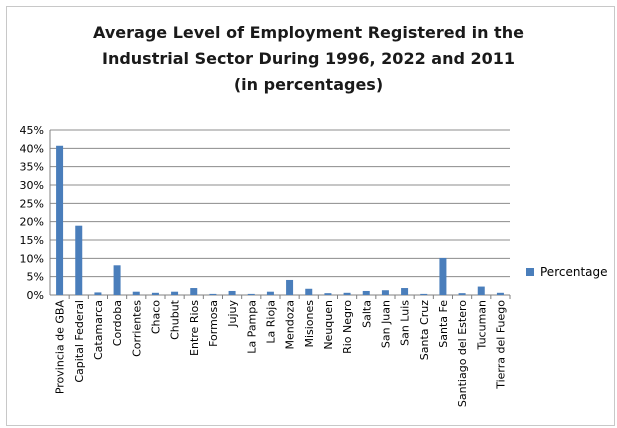 Image resolution: width=617 pixels, height=428 pixels. I want to click on bar-corrientes, so click(136, 293).